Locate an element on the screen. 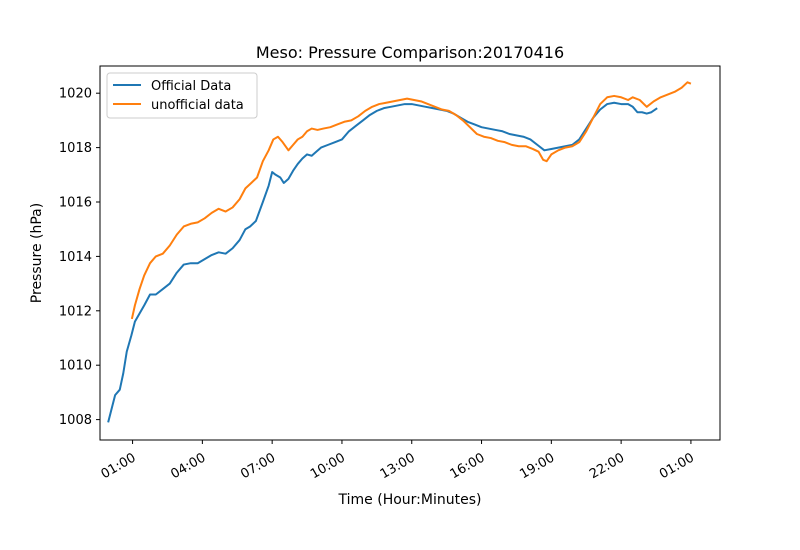  y-axis-label: Pressure (hPa) is located at coordinates (37, 253).